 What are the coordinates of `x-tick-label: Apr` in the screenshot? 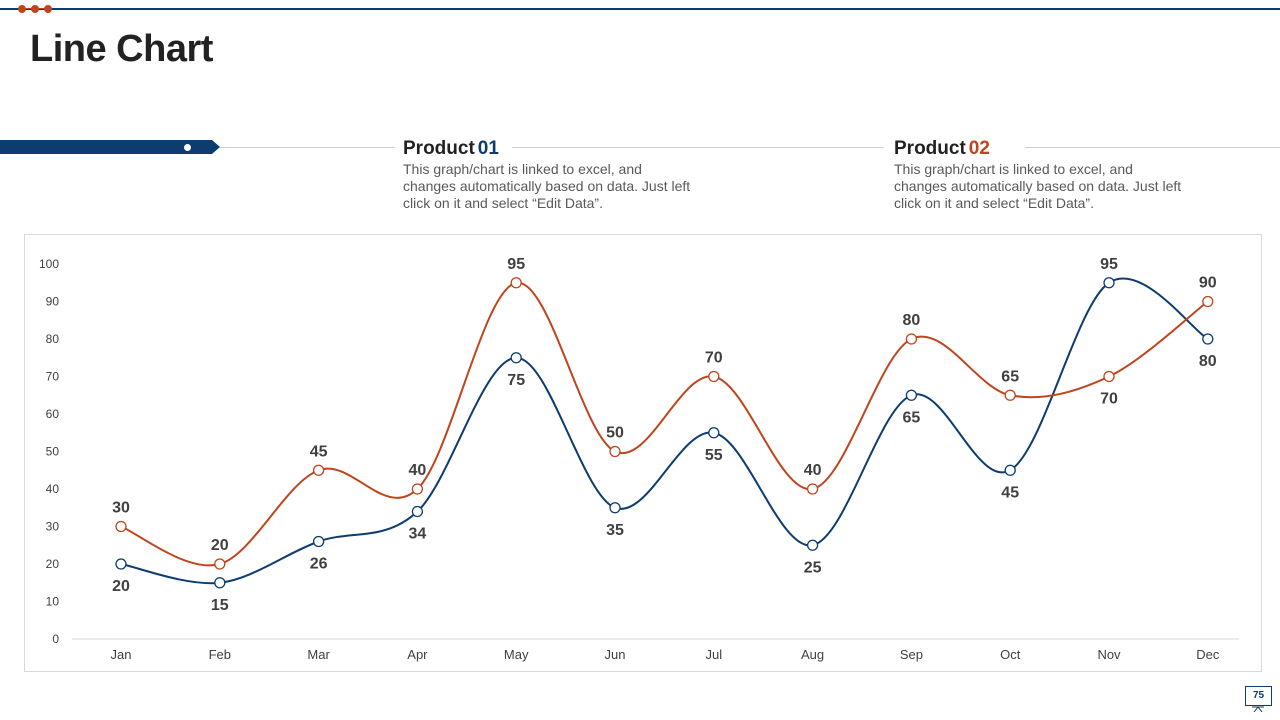 It's located at (417, 654).